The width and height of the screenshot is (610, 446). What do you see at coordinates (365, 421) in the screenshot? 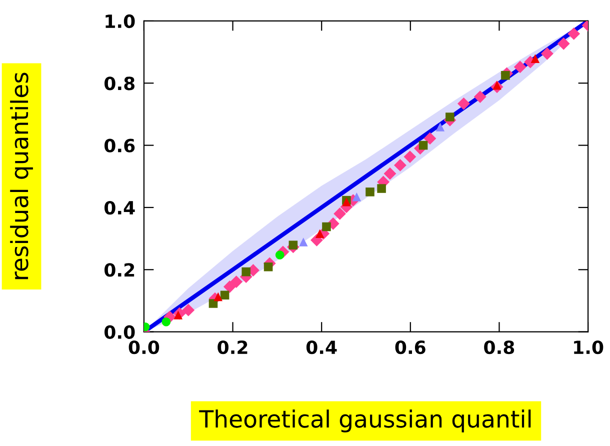
I see `x-axis-title: Theoretical gaussian quantil` at bounding box center [365, 421].